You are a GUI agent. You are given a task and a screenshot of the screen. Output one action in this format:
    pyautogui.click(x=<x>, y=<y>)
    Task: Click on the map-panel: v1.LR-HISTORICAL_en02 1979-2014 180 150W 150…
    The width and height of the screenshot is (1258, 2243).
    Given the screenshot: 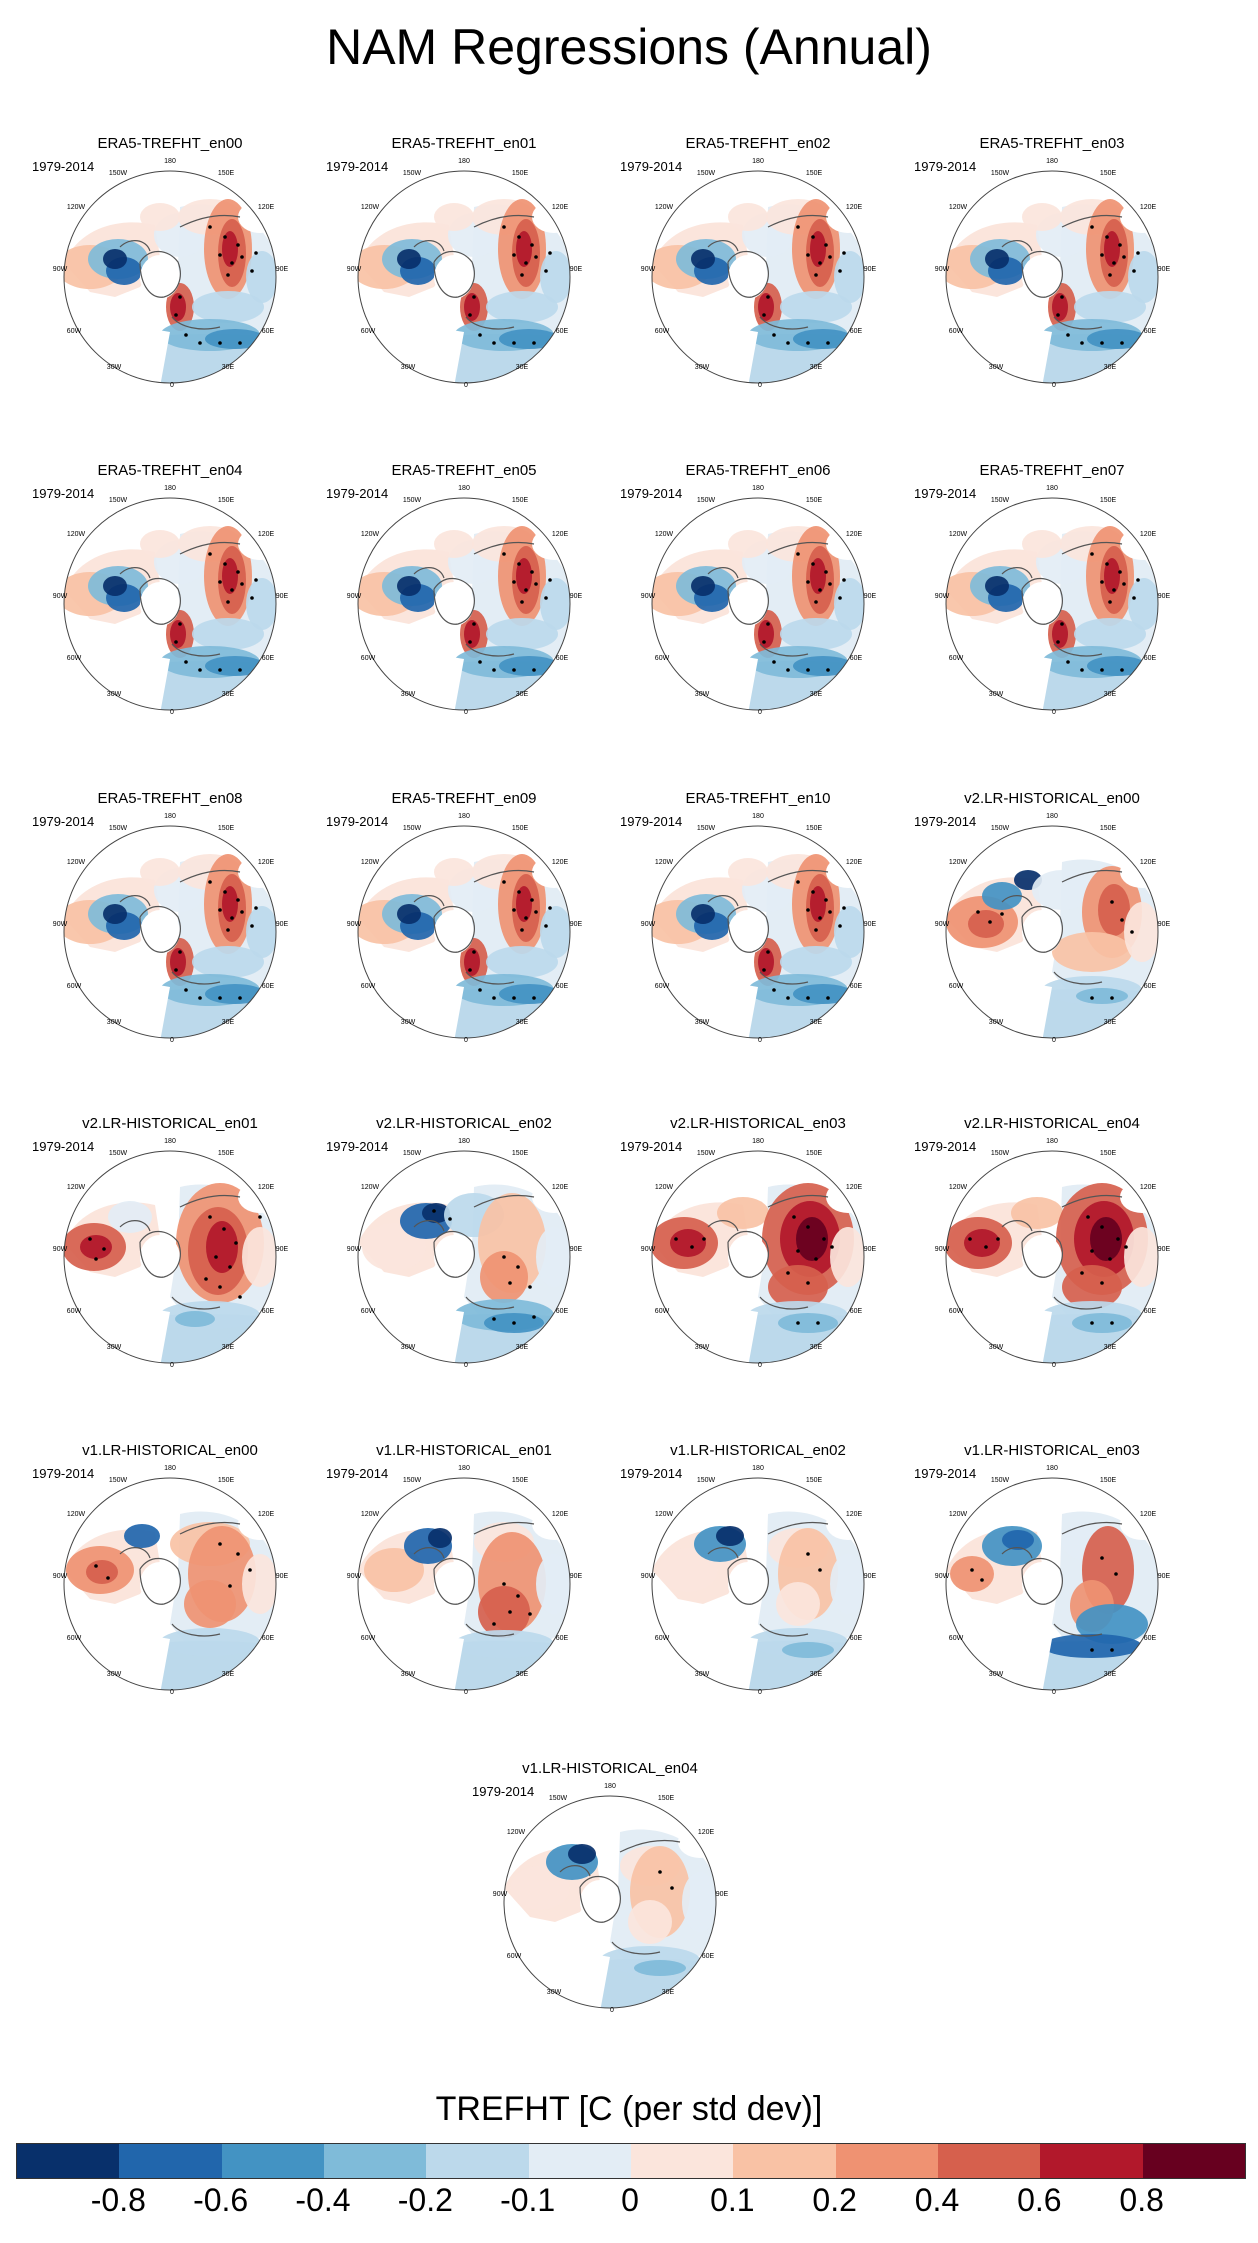 What is the action you would take?
    pyautogui.click(x=758, y=1592)
    